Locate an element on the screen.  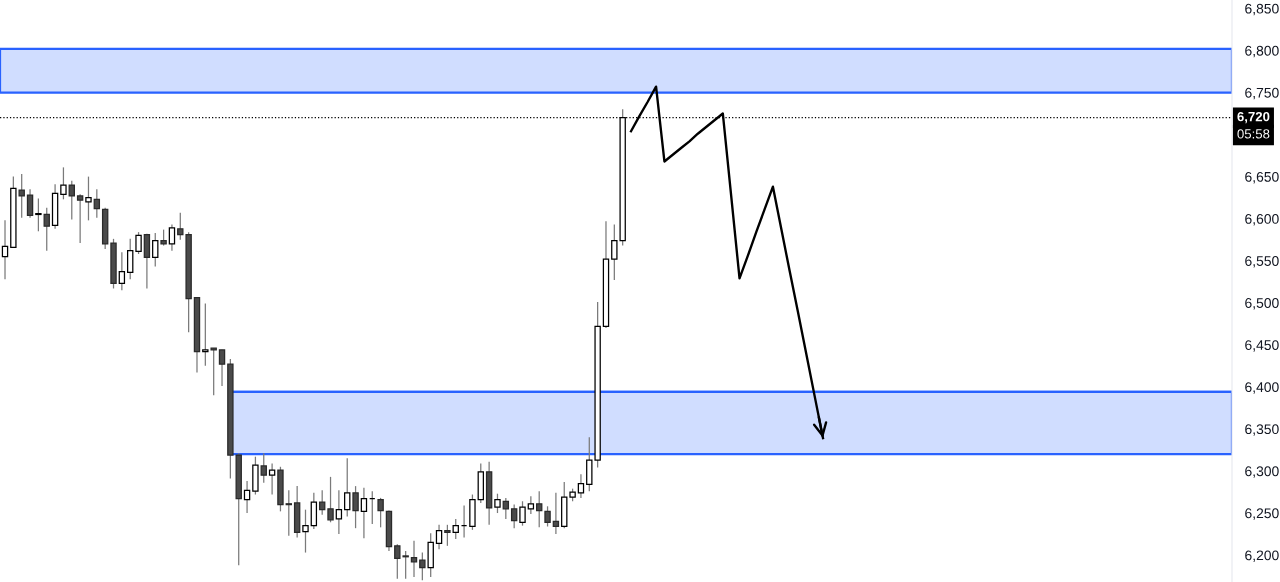
text: 05:58 is located at coordinates (1253, 134).